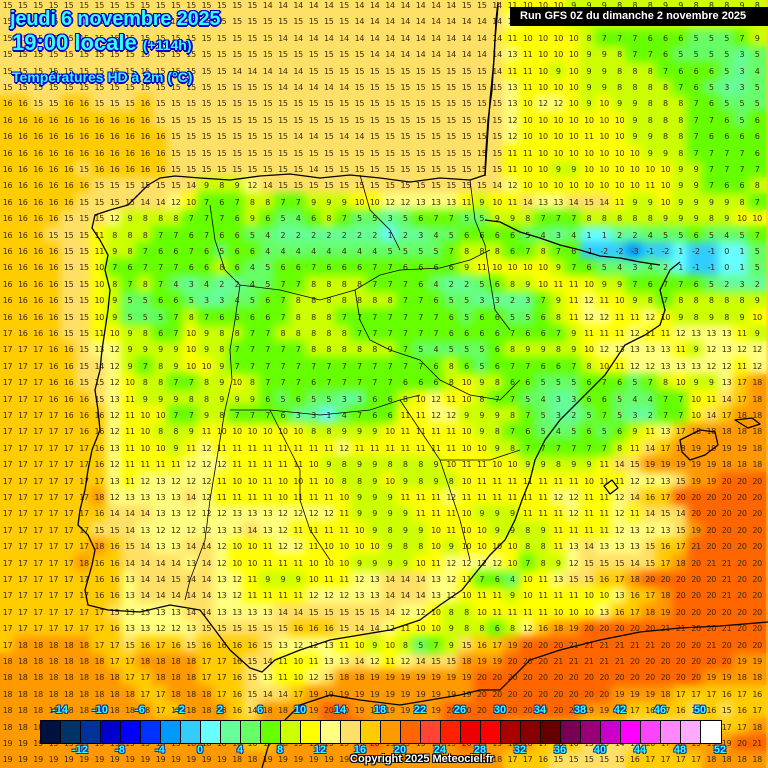 The height and width of the screenshot is (768, 768). I want to click on legend-tick: 4, so click(240, 750).